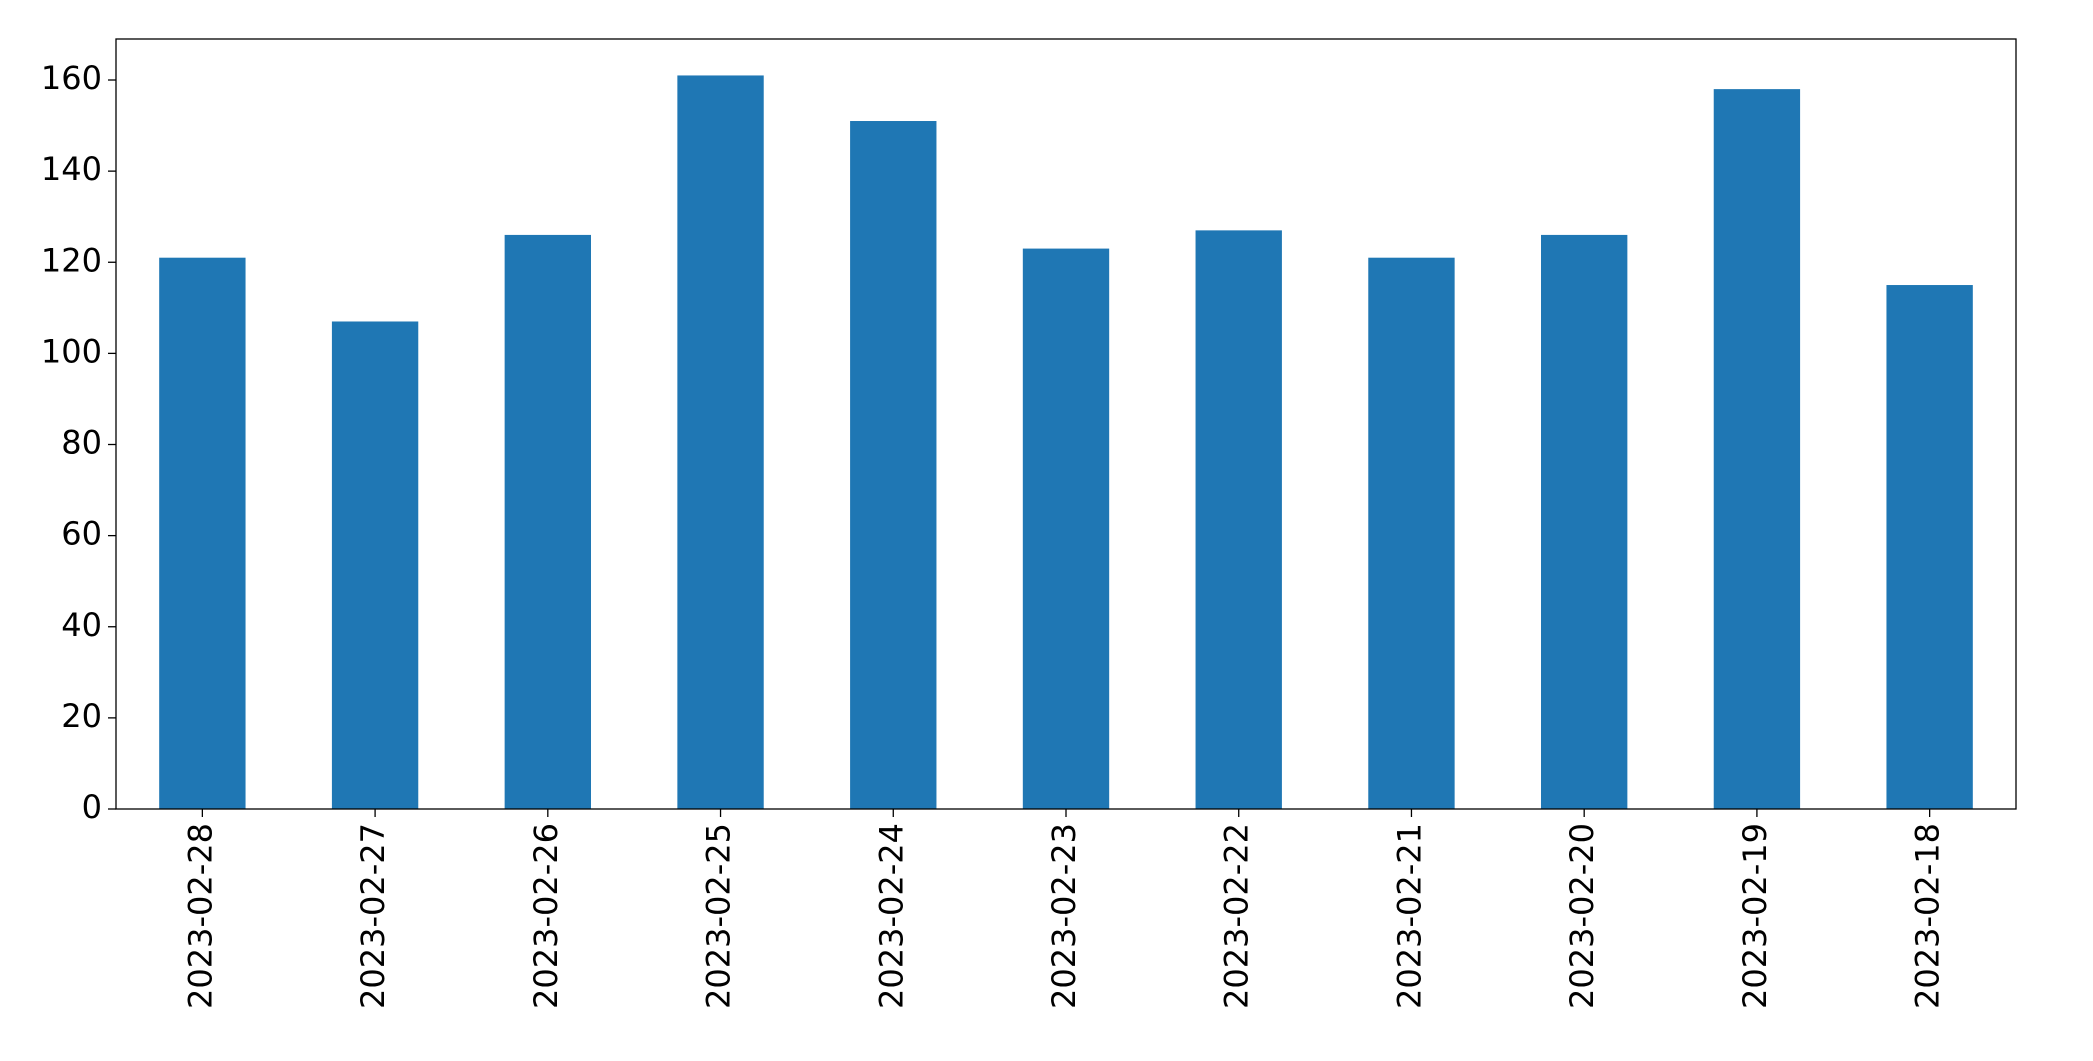 The height and width of the screenshot is (1061, 2093). Describe the element at coordinates (1582, 916) in the screenshot. I see `x-tick-label: 2023-02-20` at that location.